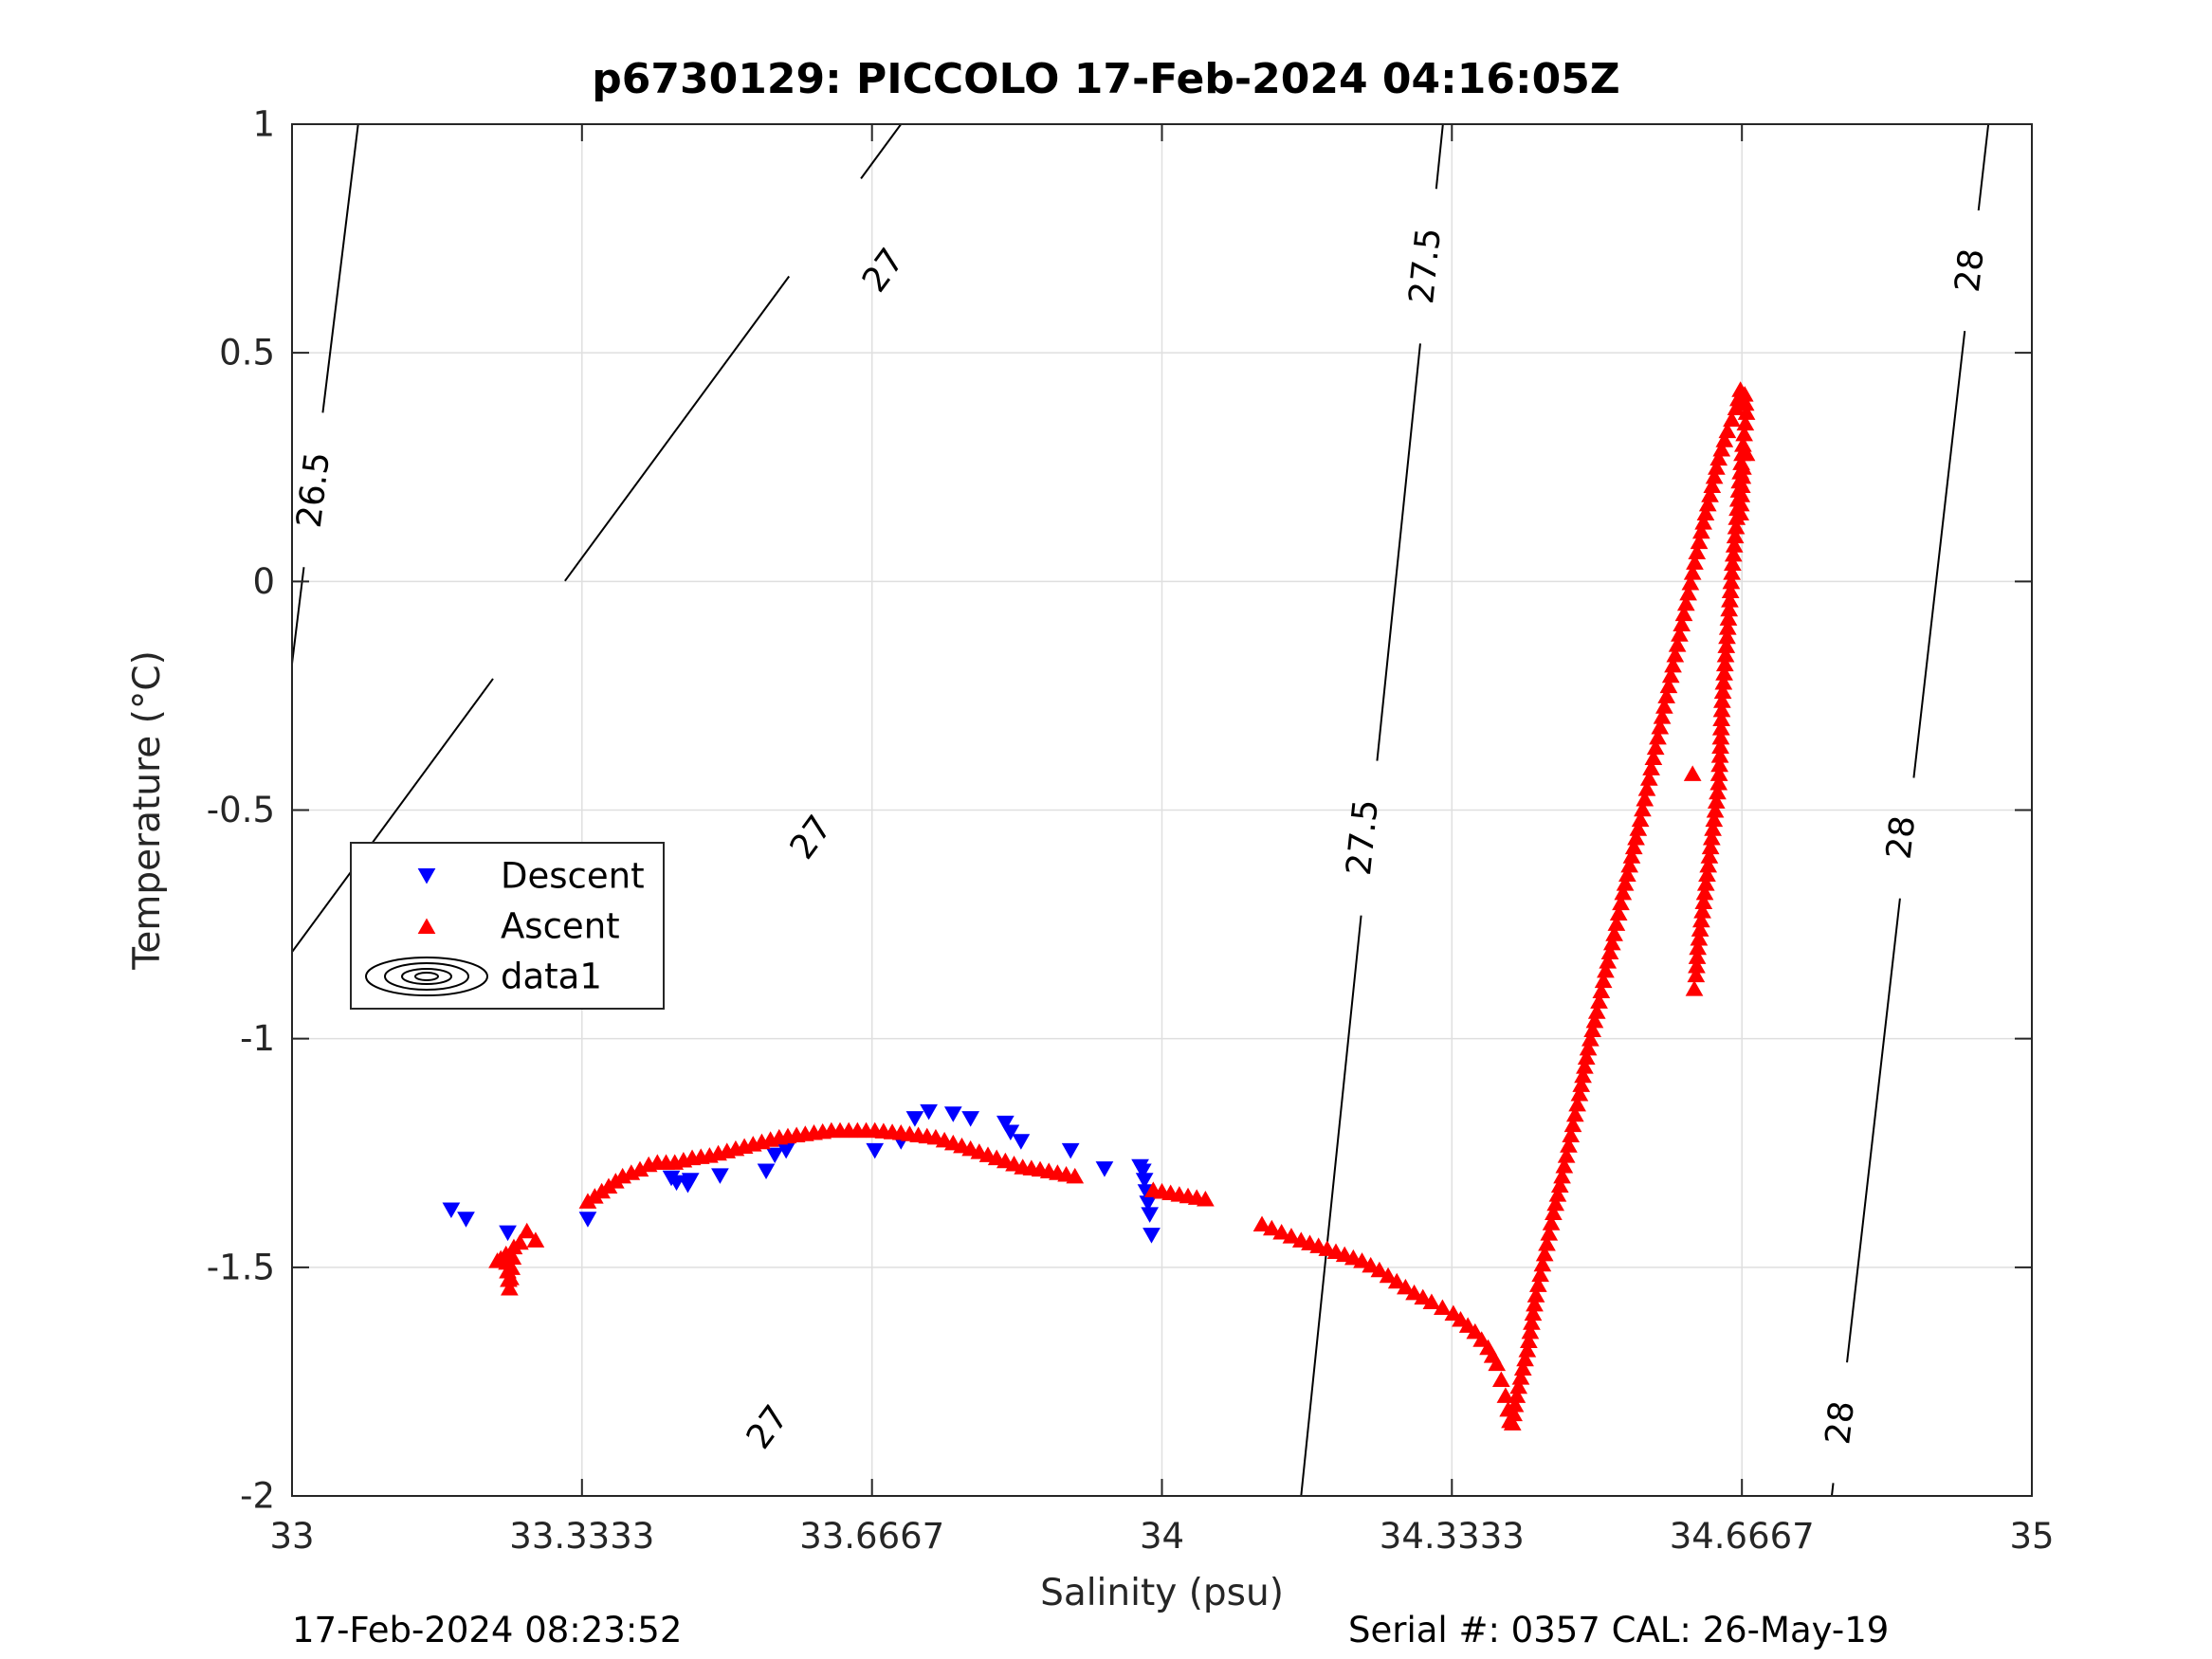  I want to click on legend: Descent Ascent data1, so click(507, 926).